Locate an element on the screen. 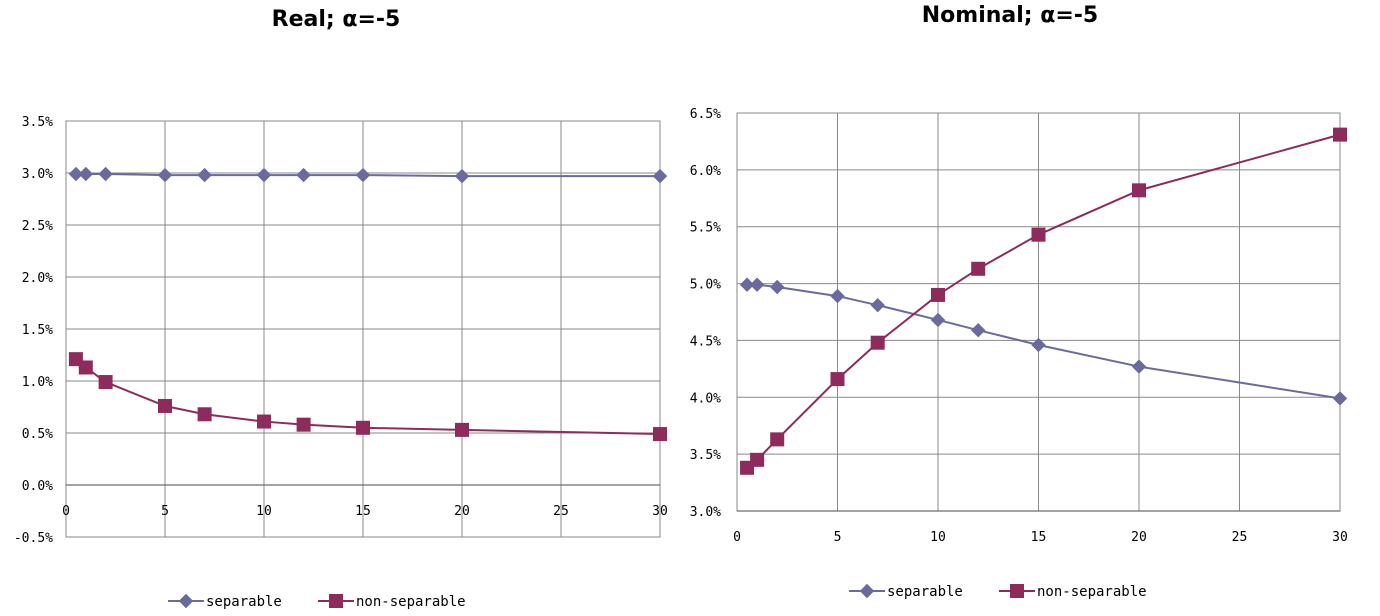 The height and width of the screenshot is (616, 1380). y-tick-label: 4.5% is located at coordinates (705, 341).